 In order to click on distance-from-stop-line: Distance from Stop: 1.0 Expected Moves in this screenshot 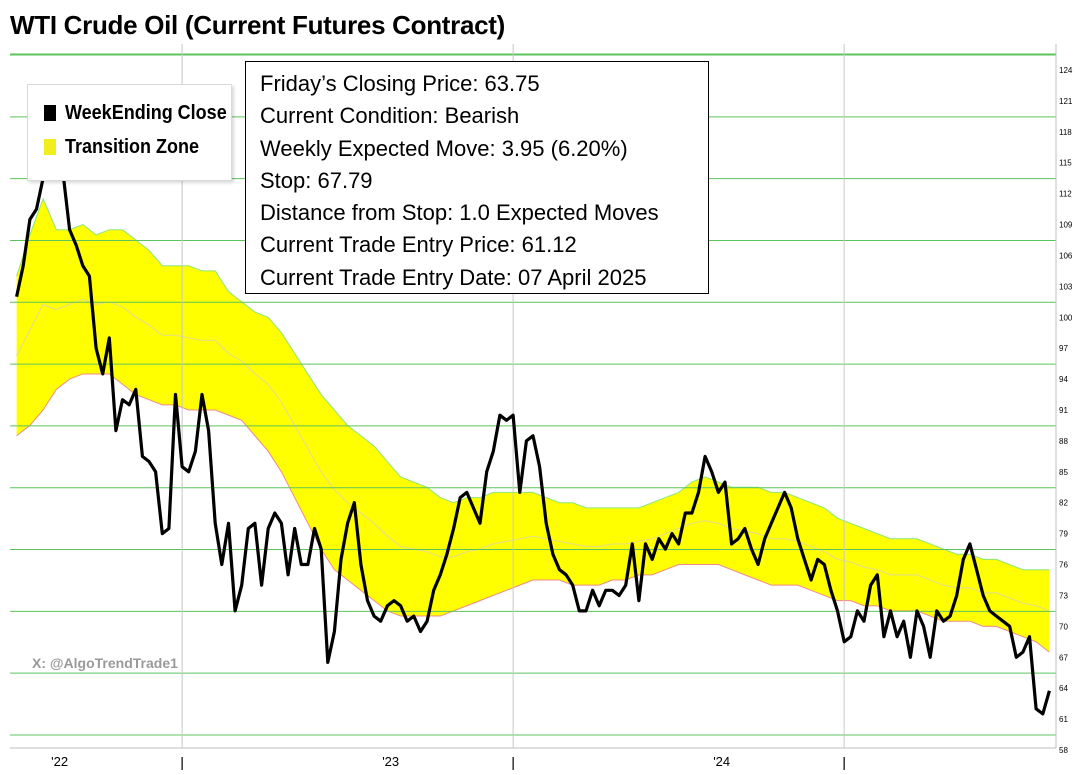, I will do `click(459, 213)`.